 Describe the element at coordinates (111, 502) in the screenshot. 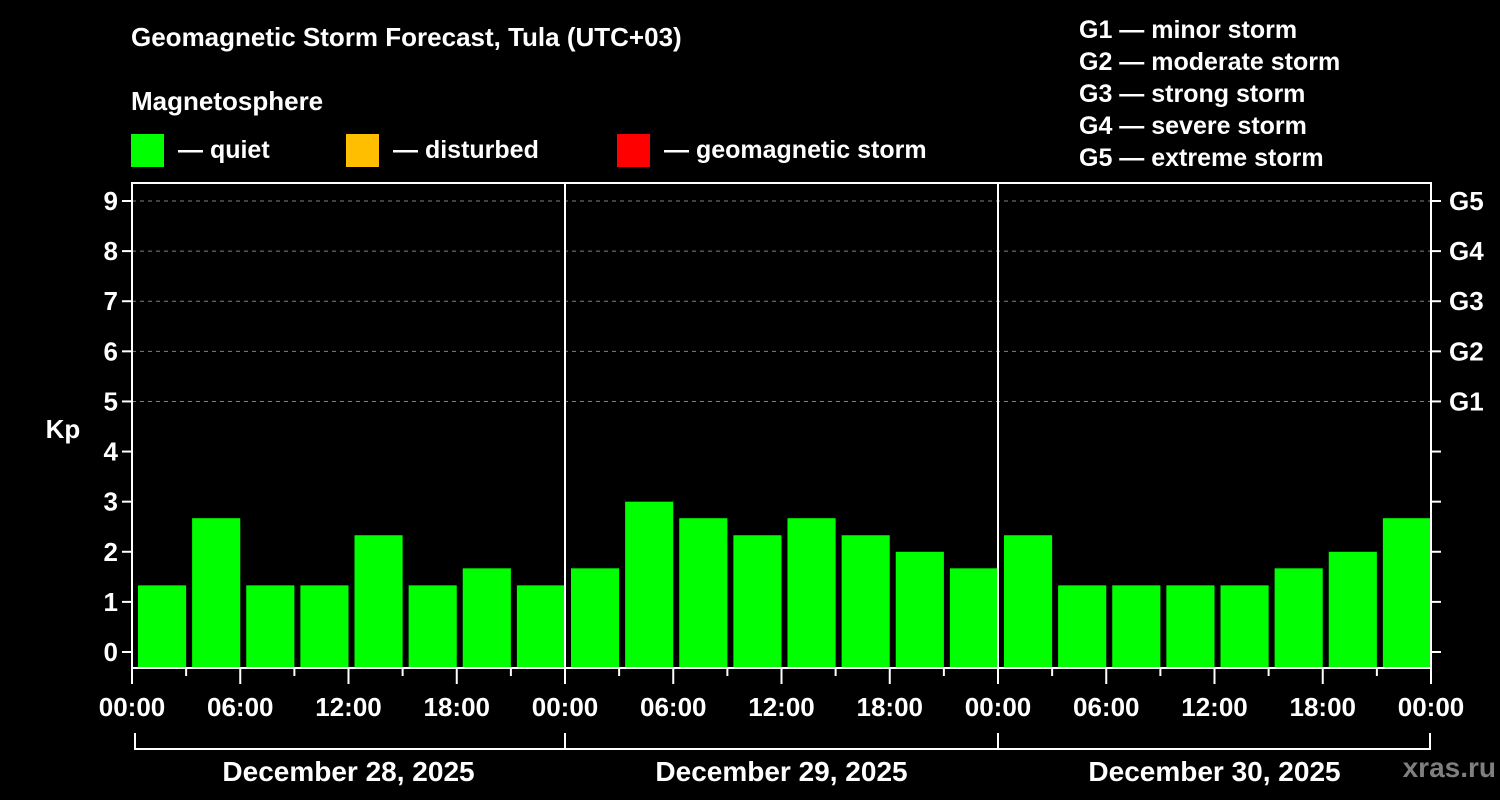

I see `y-tick-label: 3` at that location.